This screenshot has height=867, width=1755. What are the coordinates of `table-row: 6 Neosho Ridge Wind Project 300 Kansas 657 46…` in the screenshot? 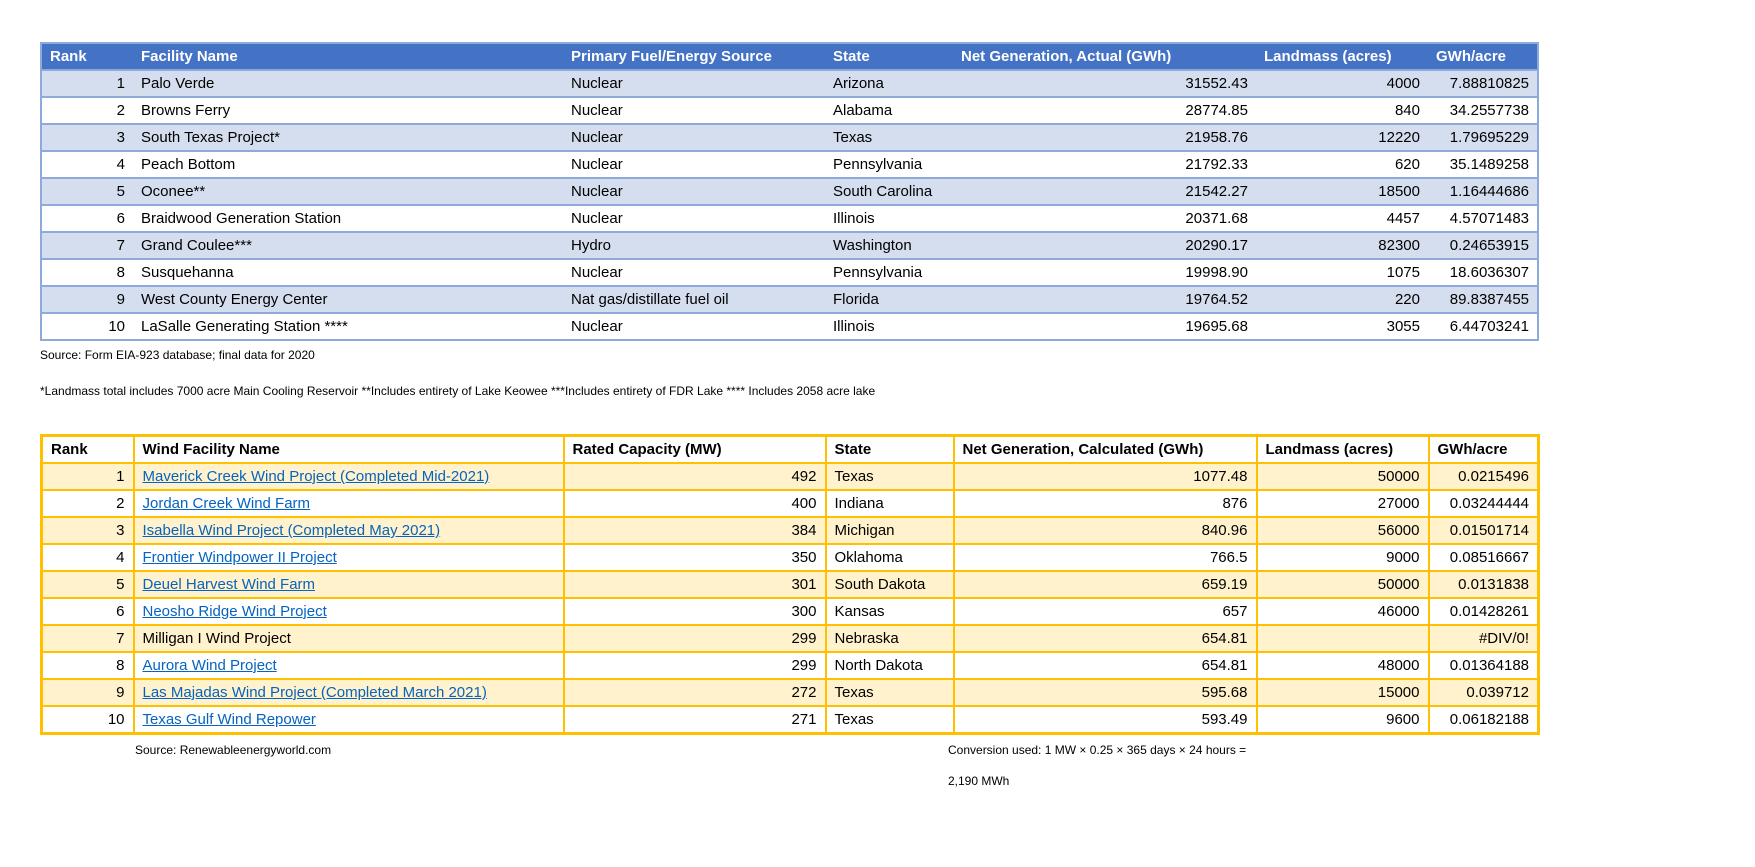 It's located at (790, 611).